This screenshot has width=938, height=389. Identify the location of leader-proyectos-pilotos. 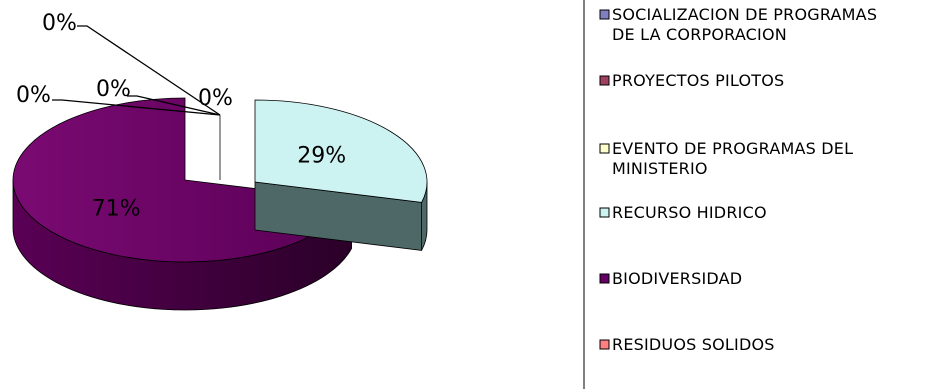
(174, 105).